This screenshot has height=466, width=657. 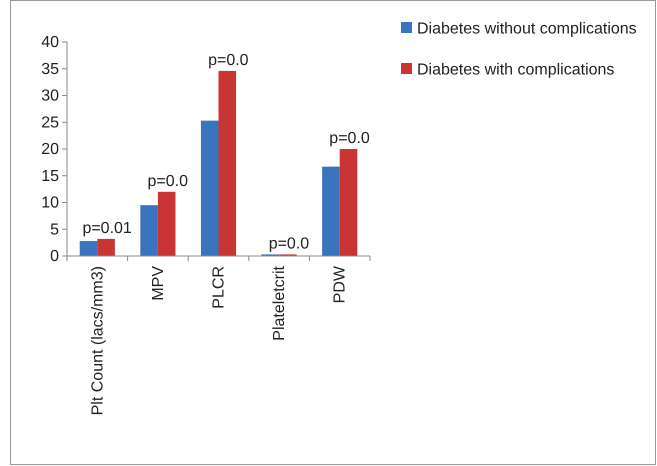 I want to click on x-tick-label: Plateletcrit, so click(x=279, y=303).